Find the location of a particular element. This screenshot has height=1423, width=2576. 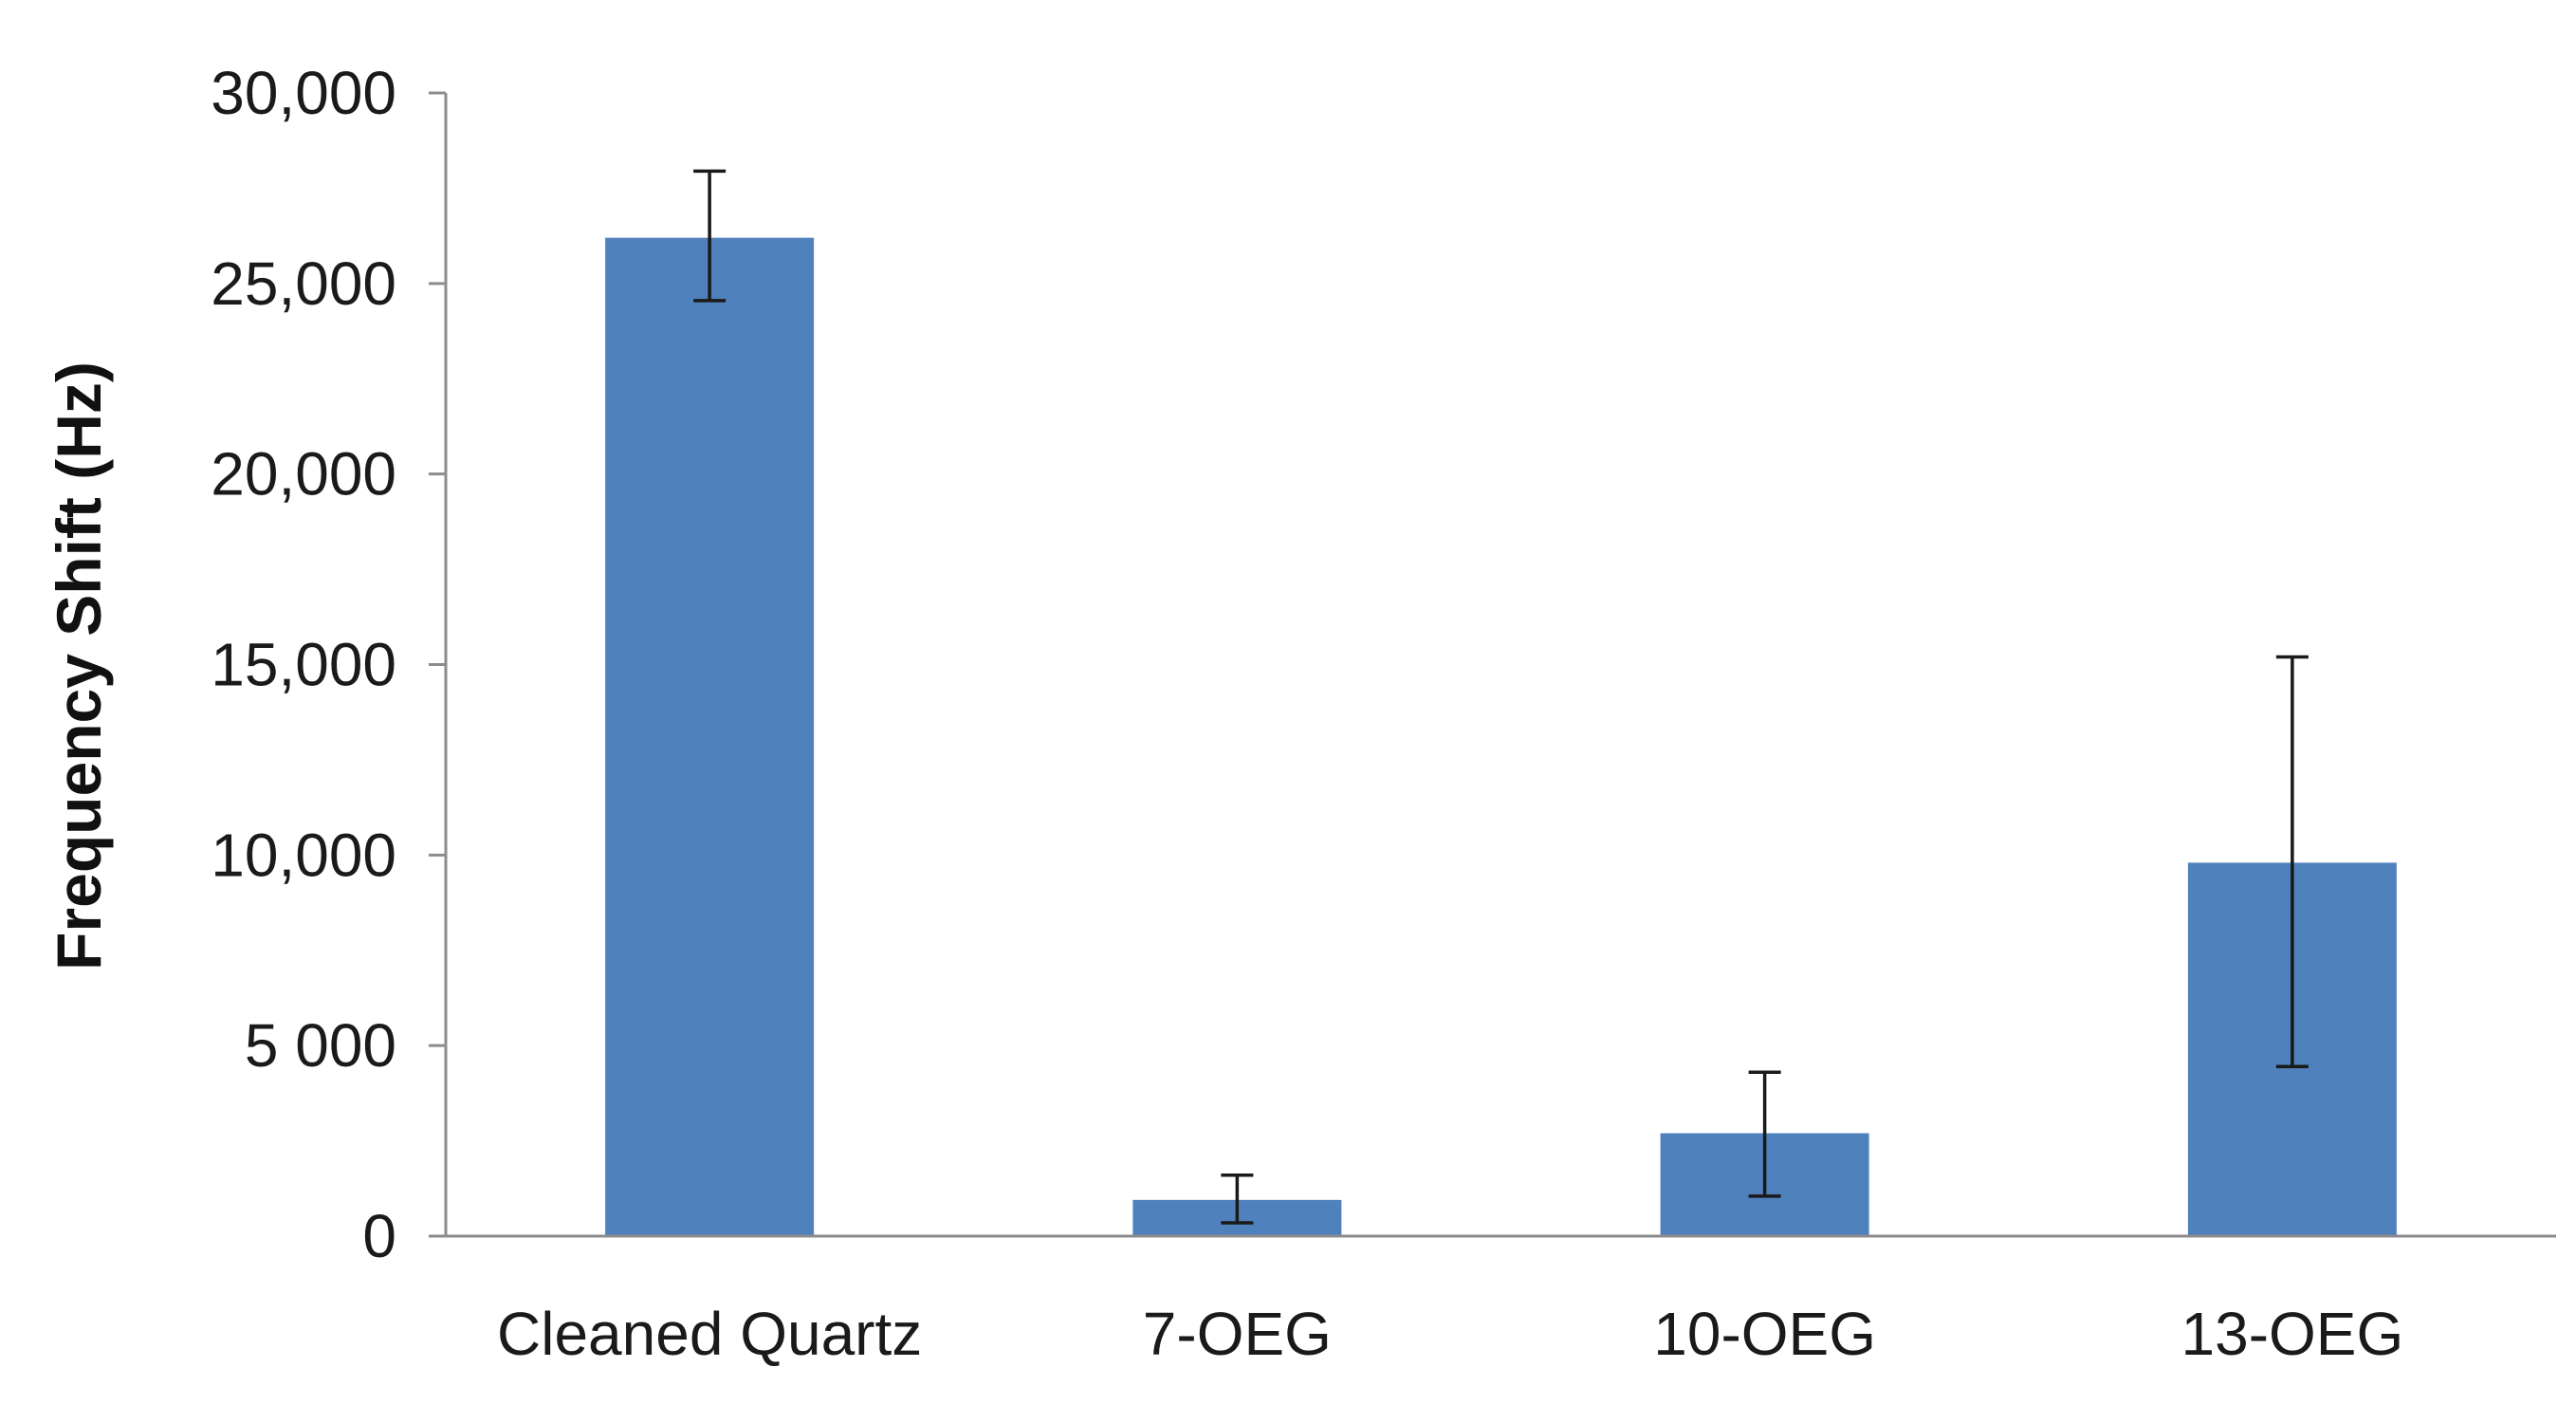

y-axis-title: Frequency Shift (Hz) is located at coordinates (79, 665).